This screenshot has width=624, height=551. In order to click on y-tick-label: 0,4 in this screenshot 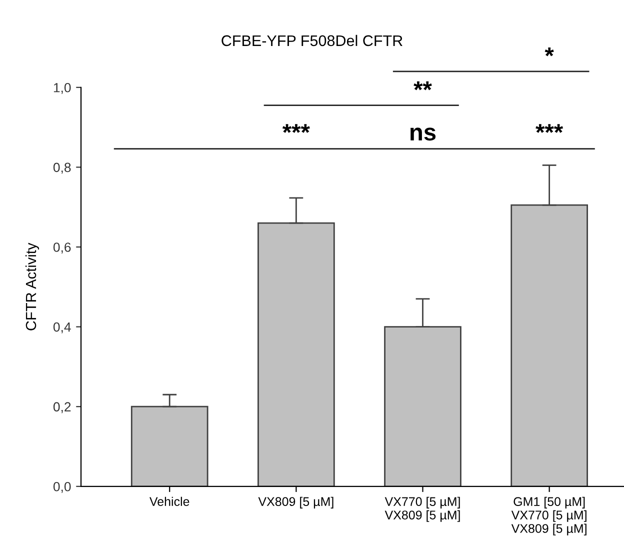, I will do `click(62, 328)`.